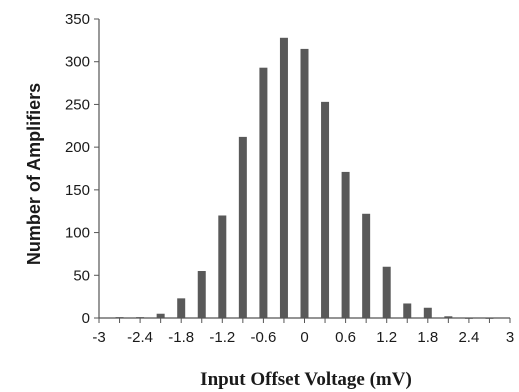 This screenshot has height=392, width=519. I want to click on x-tick-label: -3, so click(98, 337).